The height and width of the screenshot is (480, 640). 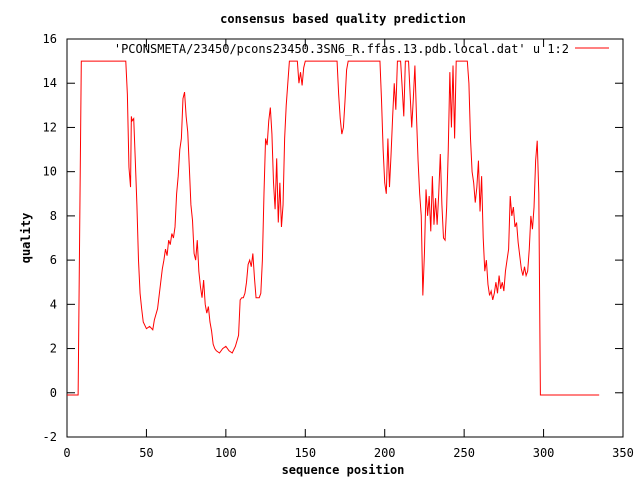 I want to click on x-tick-label: 0, so click(x=66, y=453).